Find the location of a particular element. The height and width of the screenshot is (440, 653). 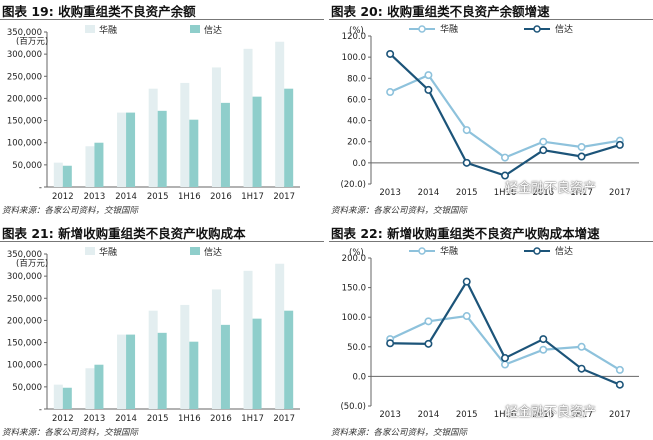

x-tick-label: 2015 is located at coordinates (467, 193).